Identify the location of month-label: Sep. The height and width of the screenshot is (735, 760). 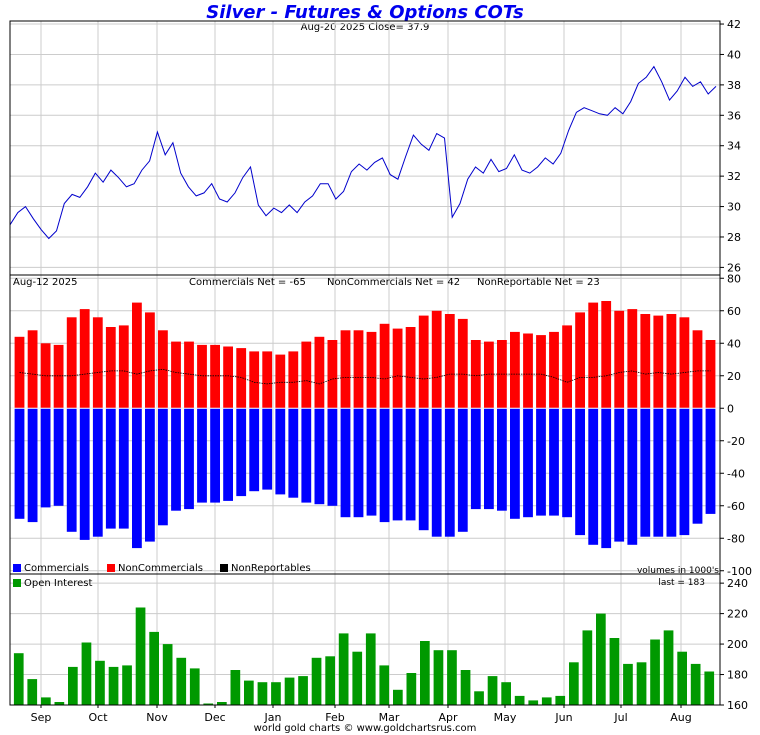
(41, 717).